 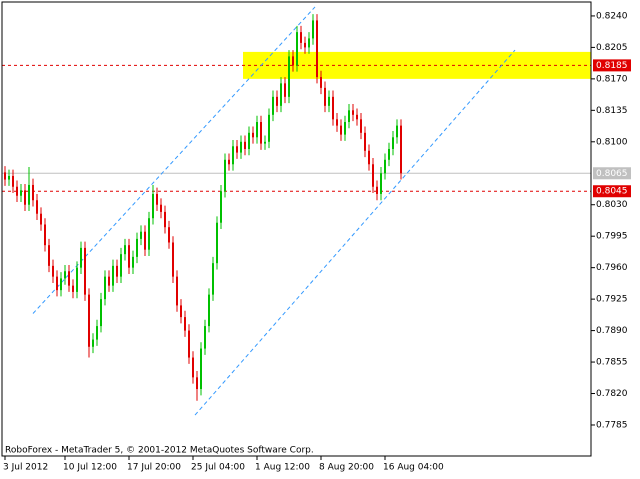 I want to click on y-tick-label: 0.7995, so click(x=612, y=237).